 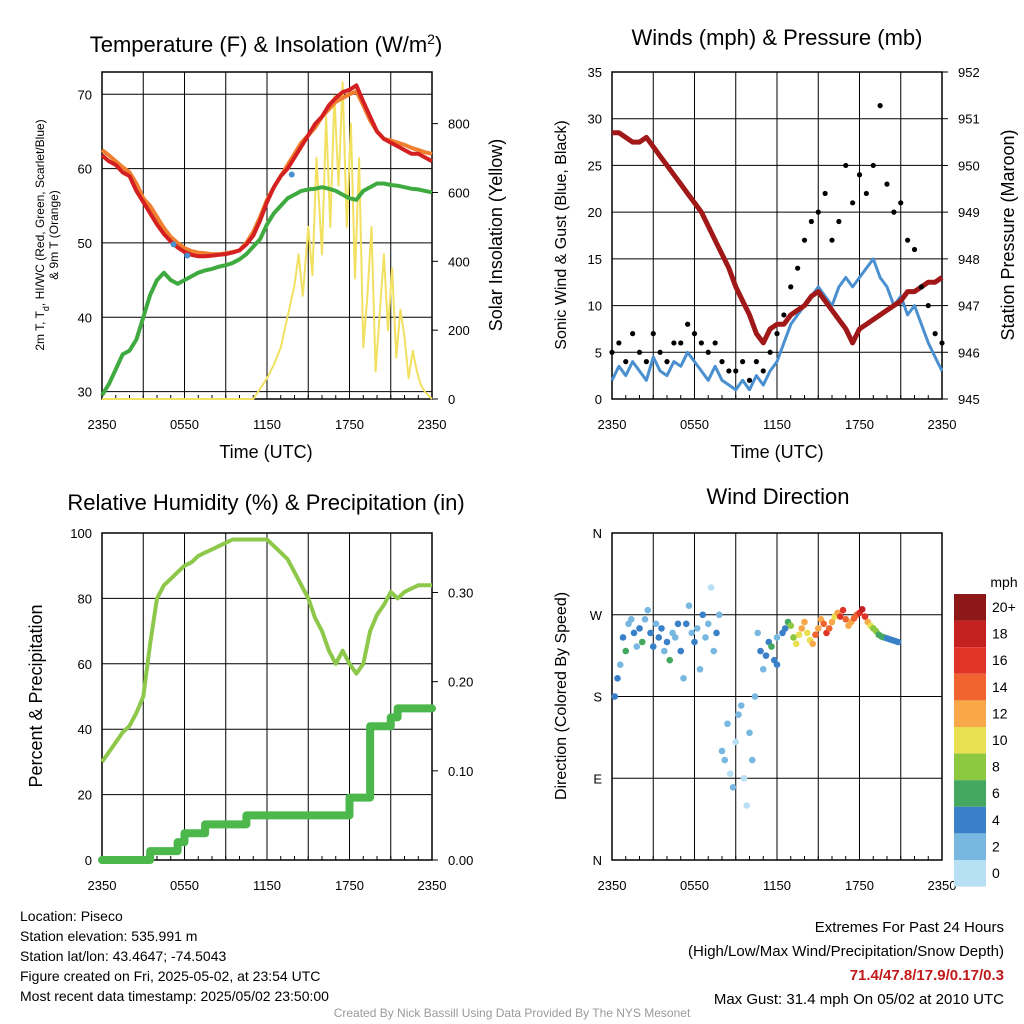 I want to click on wind-ytick-label: 15, so click(x=595, y=259).